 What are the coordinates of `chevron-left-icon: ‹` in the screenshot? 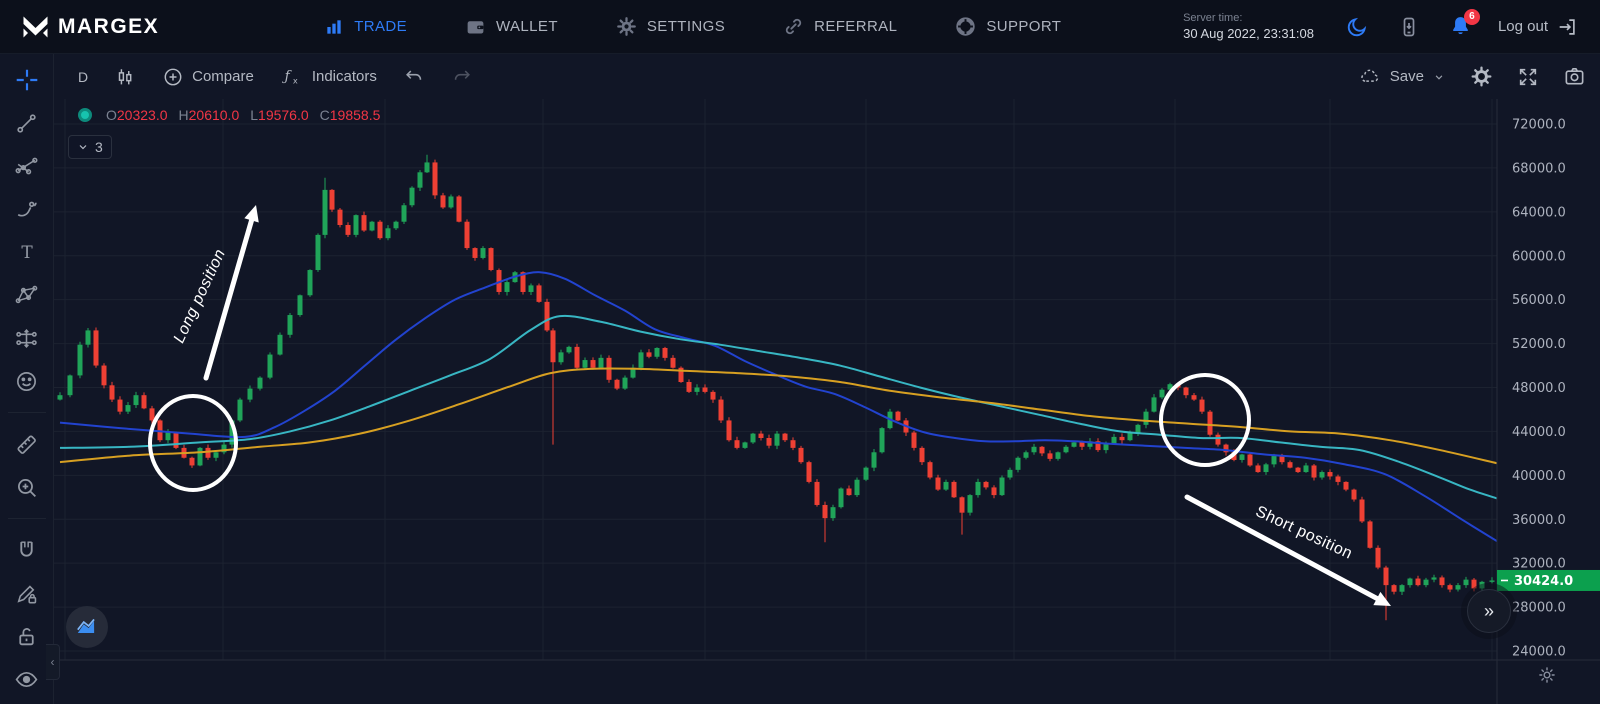 It's located at (52, 662).